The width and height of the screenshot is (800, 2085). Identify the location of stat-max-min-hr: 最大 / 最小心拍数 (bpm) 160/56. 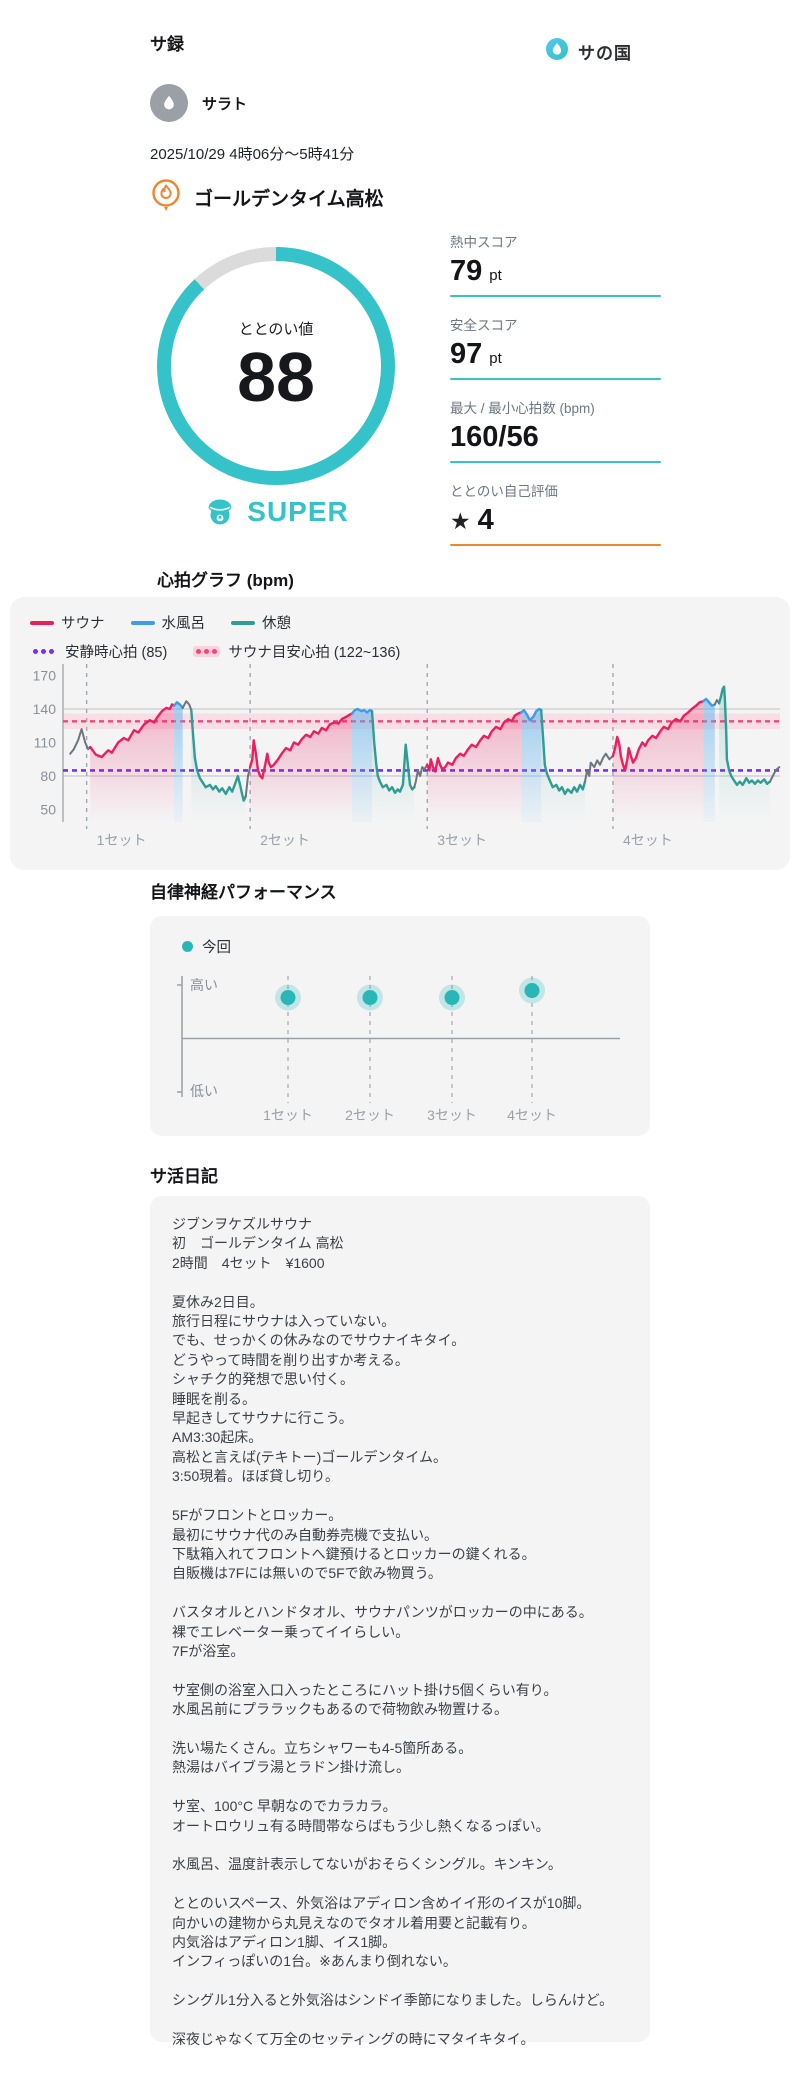
(555, 430).